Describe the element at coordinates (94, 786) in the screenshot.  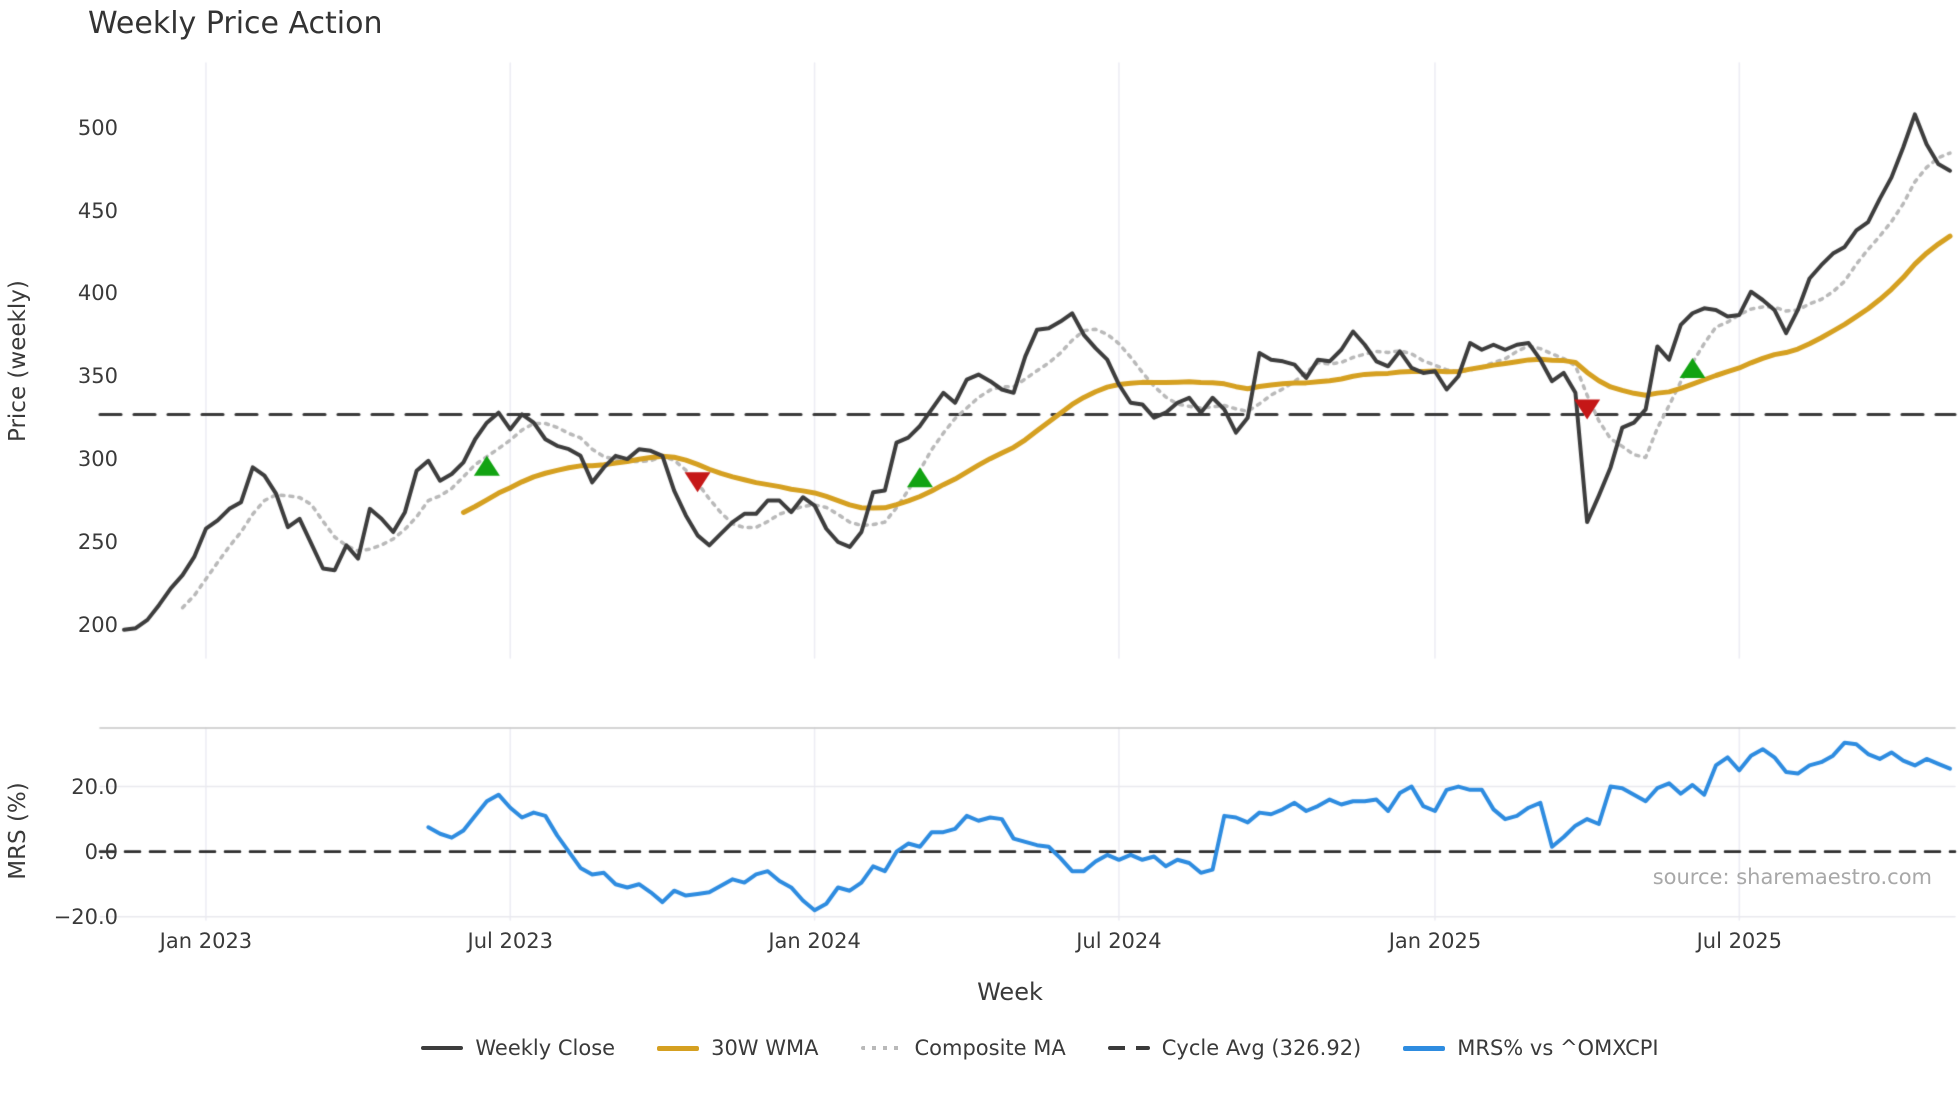
I see `mrs-tick-label: 20.0` at that location.